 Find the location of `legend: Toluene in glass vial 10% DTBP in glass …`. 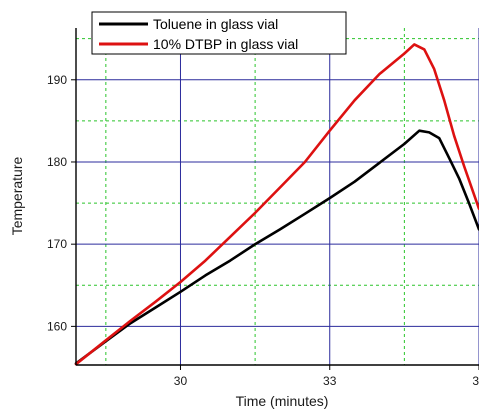

legend: Toluene in glass vial 10% DTBP in glass … is located at coordinates (219, 33).